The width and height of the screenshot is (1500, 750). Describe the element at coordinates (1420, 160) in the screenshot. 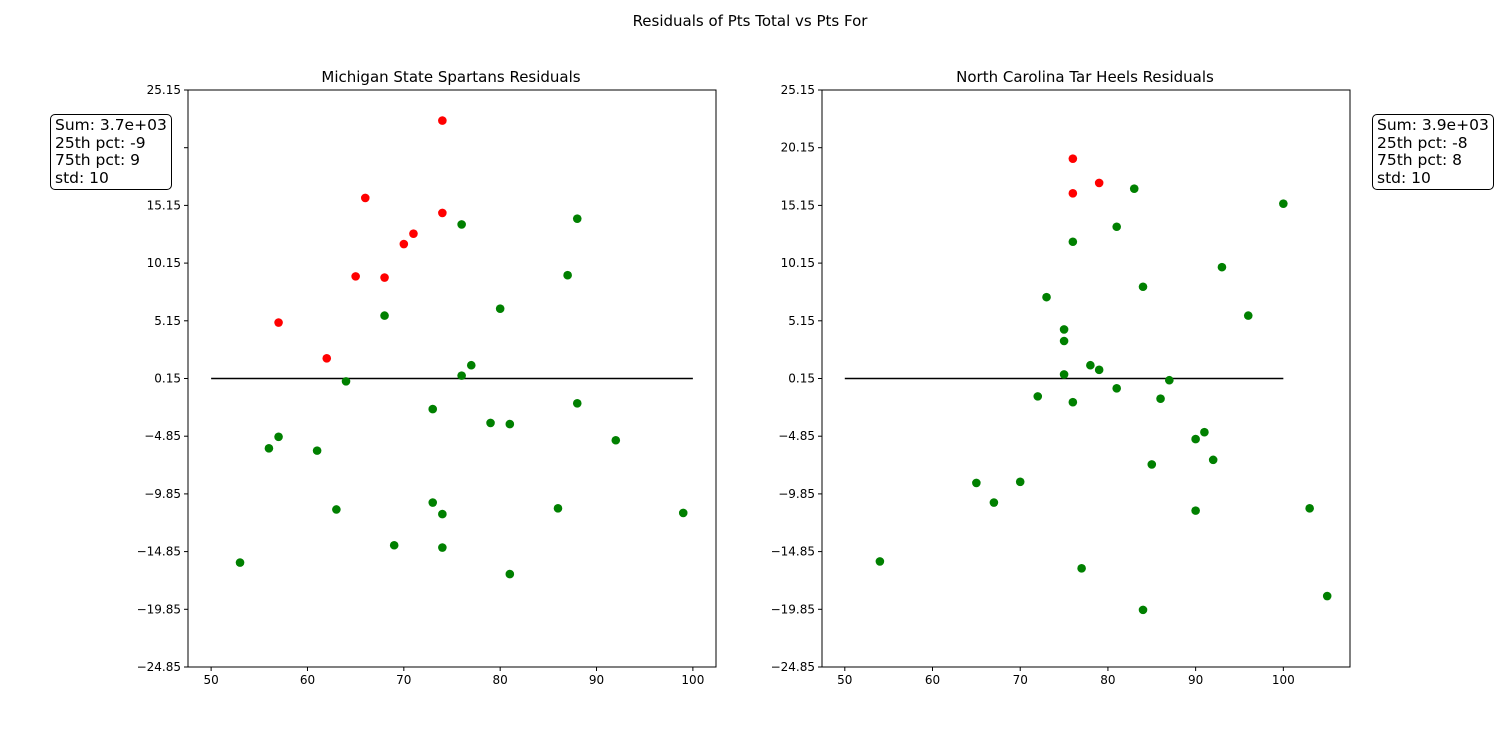

I see `stats-75th-pct: 75th pct: 8` at that location.